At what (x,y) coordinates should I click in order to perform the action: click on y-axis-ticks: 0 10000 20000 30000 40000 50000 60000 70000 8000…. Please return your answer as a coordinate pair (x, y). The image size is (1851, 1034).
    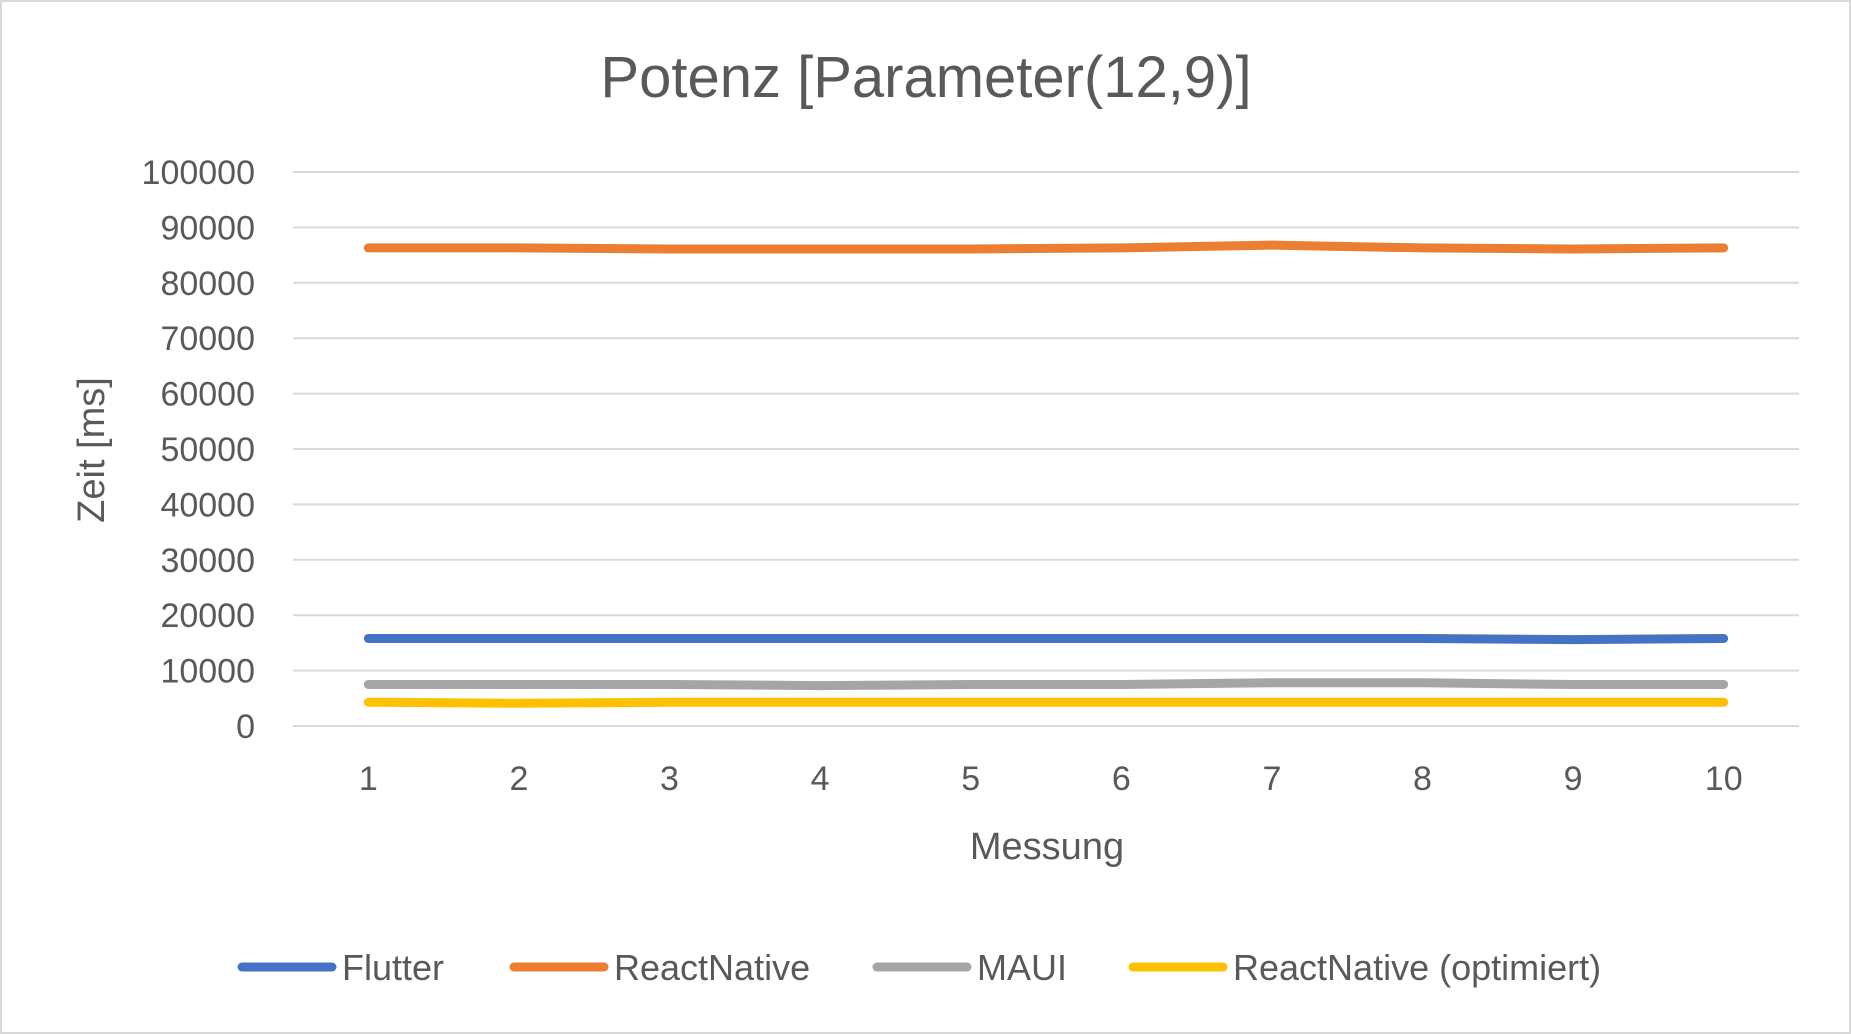
    Looking at the image, I should click on (198, 450).